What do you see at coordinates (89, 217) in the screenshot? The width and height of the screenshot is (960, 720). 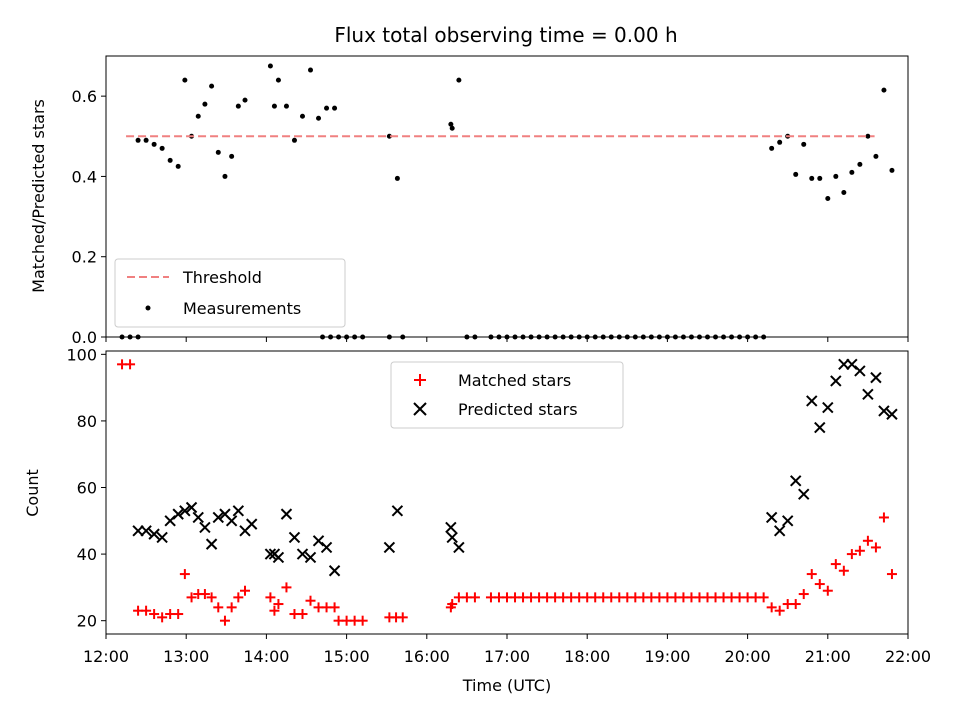 I see `top-yaxis-ticks: 0.0 0.2 0.4 0.6` at bounding box center [89, 217].